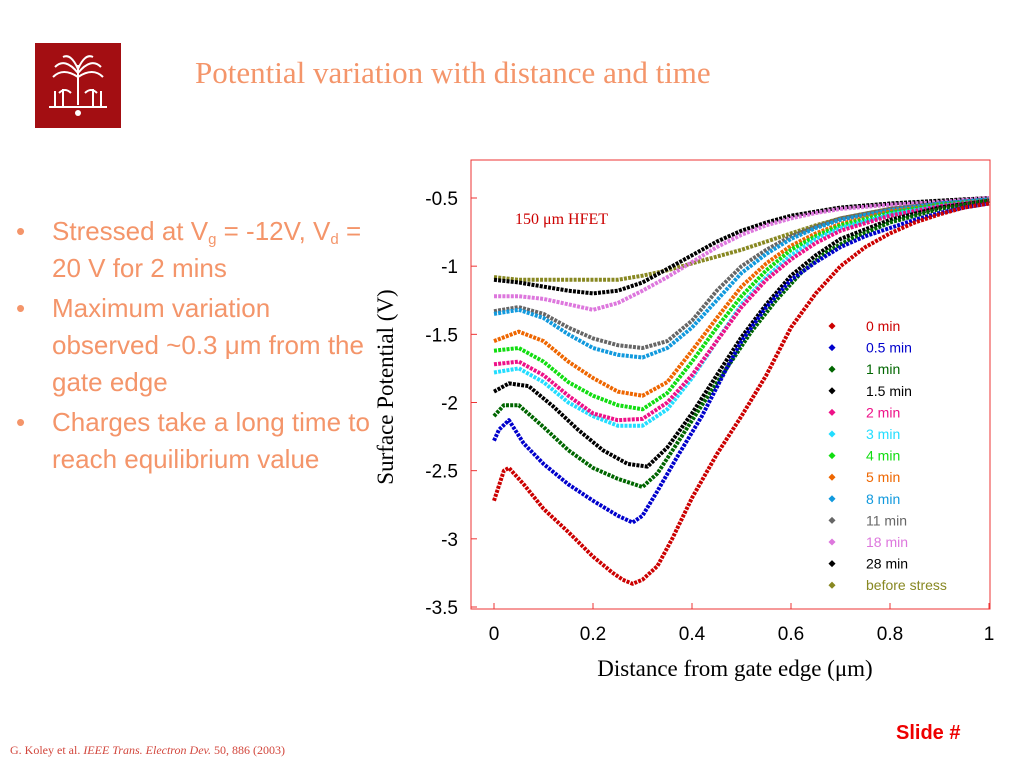 The height and width of the screenshot is (768, 1024). Describe the element at coordinates (385, 386) in the screenshot. I see `y-axis-label: Surface Potential (V)` at that location.